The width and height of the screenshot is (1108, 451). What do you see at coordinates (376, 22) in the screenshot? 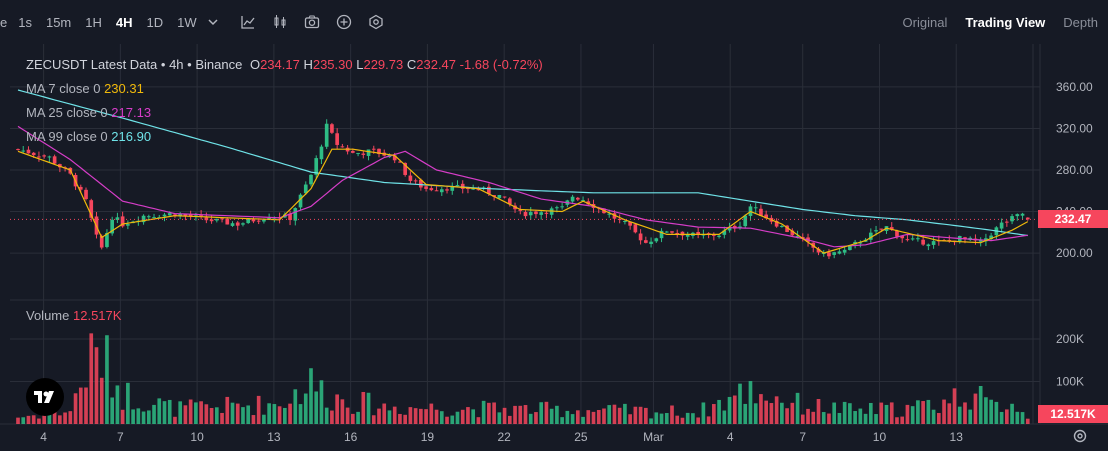
I see `settings-hex-icon` at bounding box center [376, 22].